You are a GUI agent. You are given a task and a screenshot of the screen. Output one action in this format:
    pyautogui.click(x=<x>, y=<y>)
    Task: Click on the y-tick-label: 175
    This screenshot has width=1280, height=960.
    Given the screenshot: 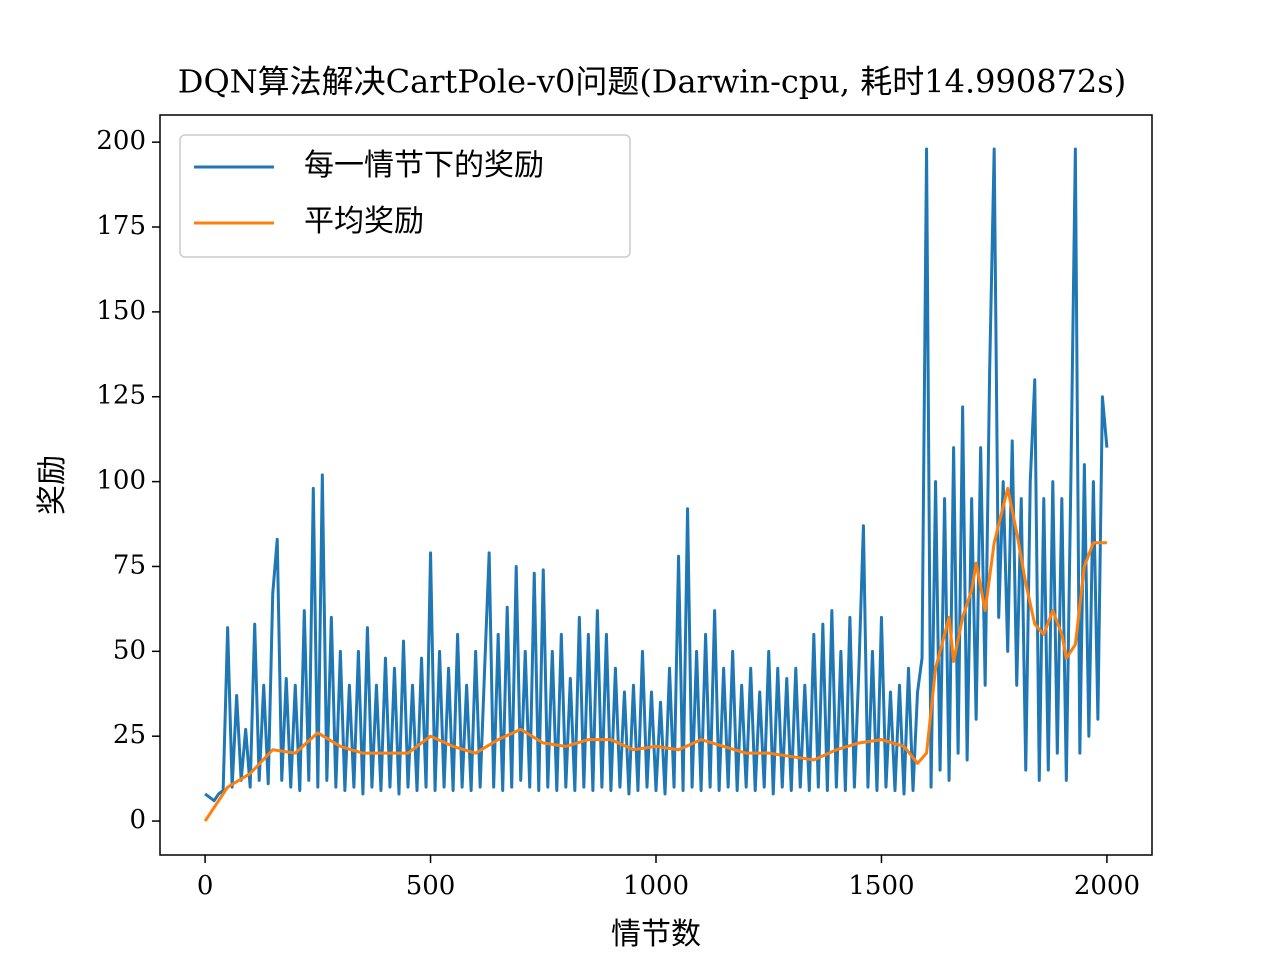 What is the action you would take?
    pyautogui.click(x=121, y=226)
    